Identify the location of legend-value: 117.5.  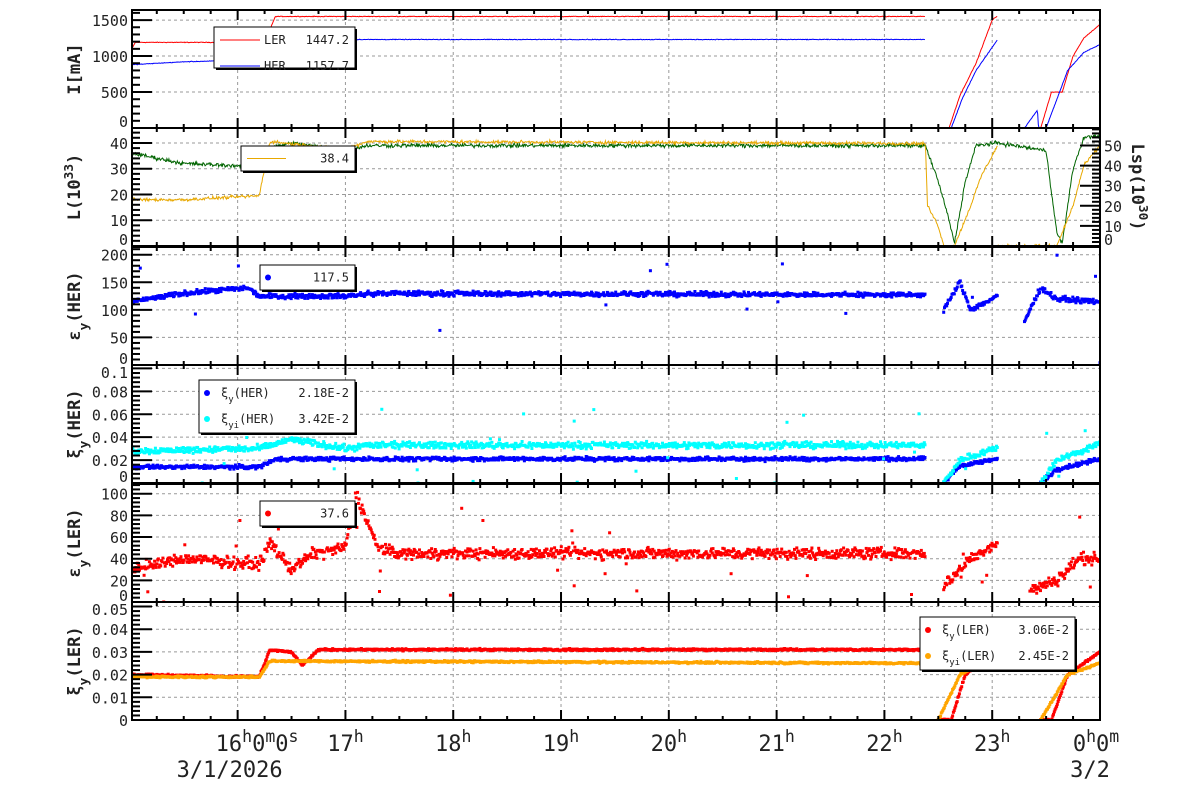
(331, 278).